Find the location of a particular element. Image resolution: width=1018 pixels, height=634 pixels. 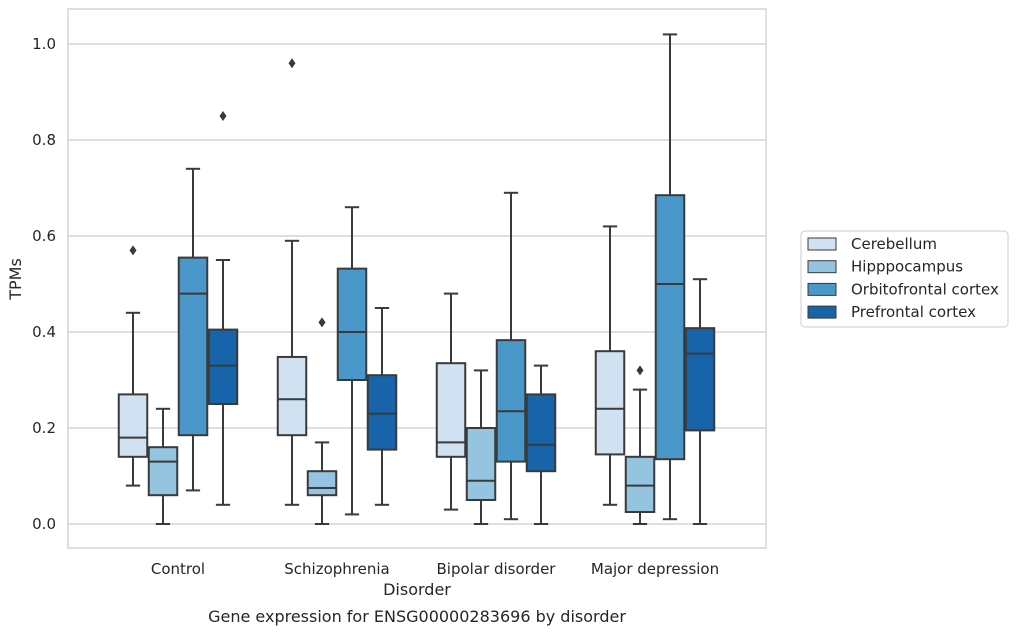

legend-label: Orbitofrontal cortex is located at coordinates (925, 289).